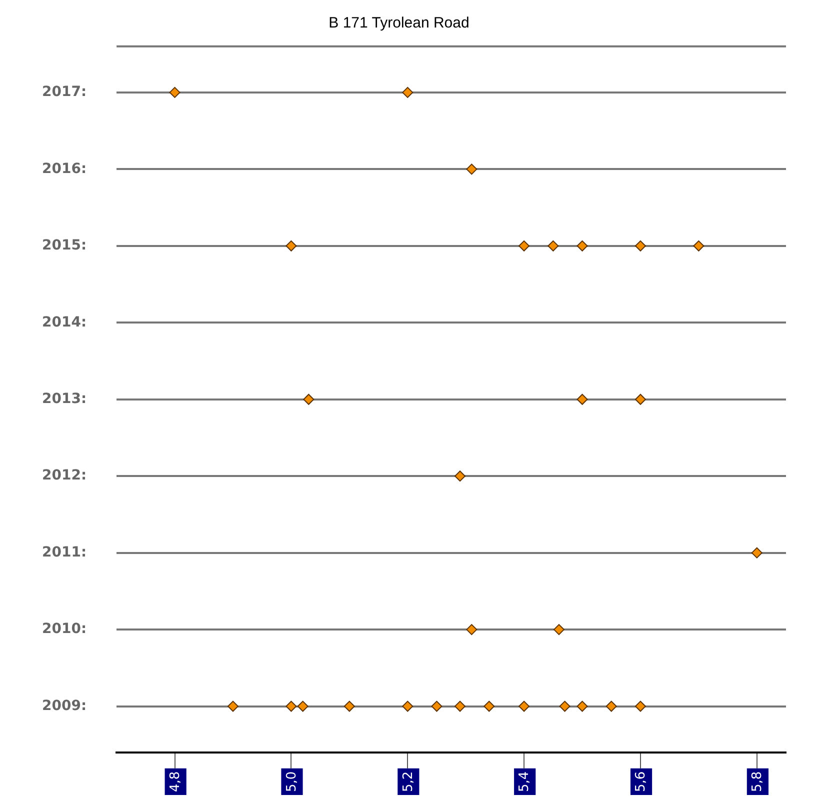 The image size is (814, 803). I want to click on y-tick-label: 2017:, so click(64, 92).